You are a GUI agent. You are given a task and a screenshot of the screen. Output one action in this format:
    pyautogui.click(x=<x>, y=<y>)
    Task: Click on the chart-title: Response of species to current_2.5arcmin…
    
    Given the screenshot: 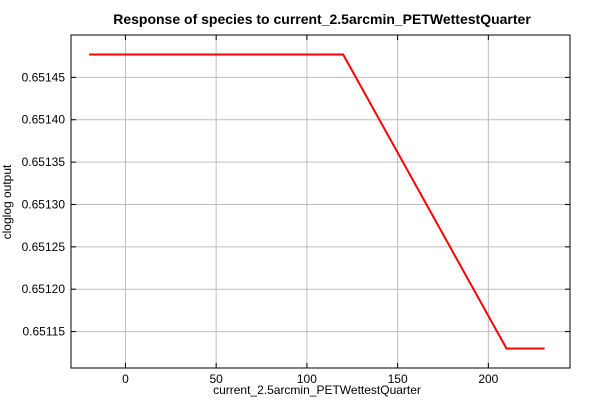 What is the action you would take?
    pyautogui.click(x=322, y=19)
    